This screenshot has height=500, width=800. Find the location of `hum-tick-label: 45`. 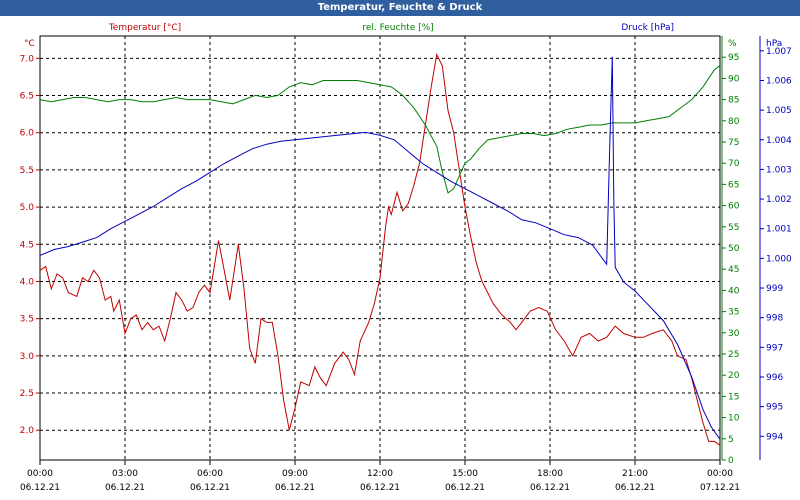

hum-tick-label: 45 is located at coordinates (733, 270).